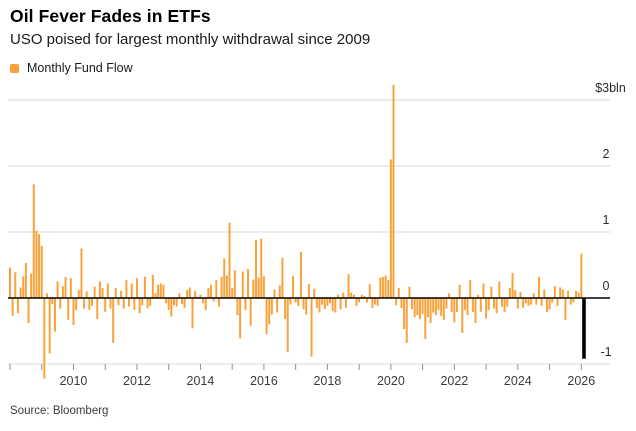 The height and width of the screenshot is (431, 636). What do you see at coordinates (606, 220) in the screenshot?
I see `y-axis-label: 1` at bounding box center [606, 220].